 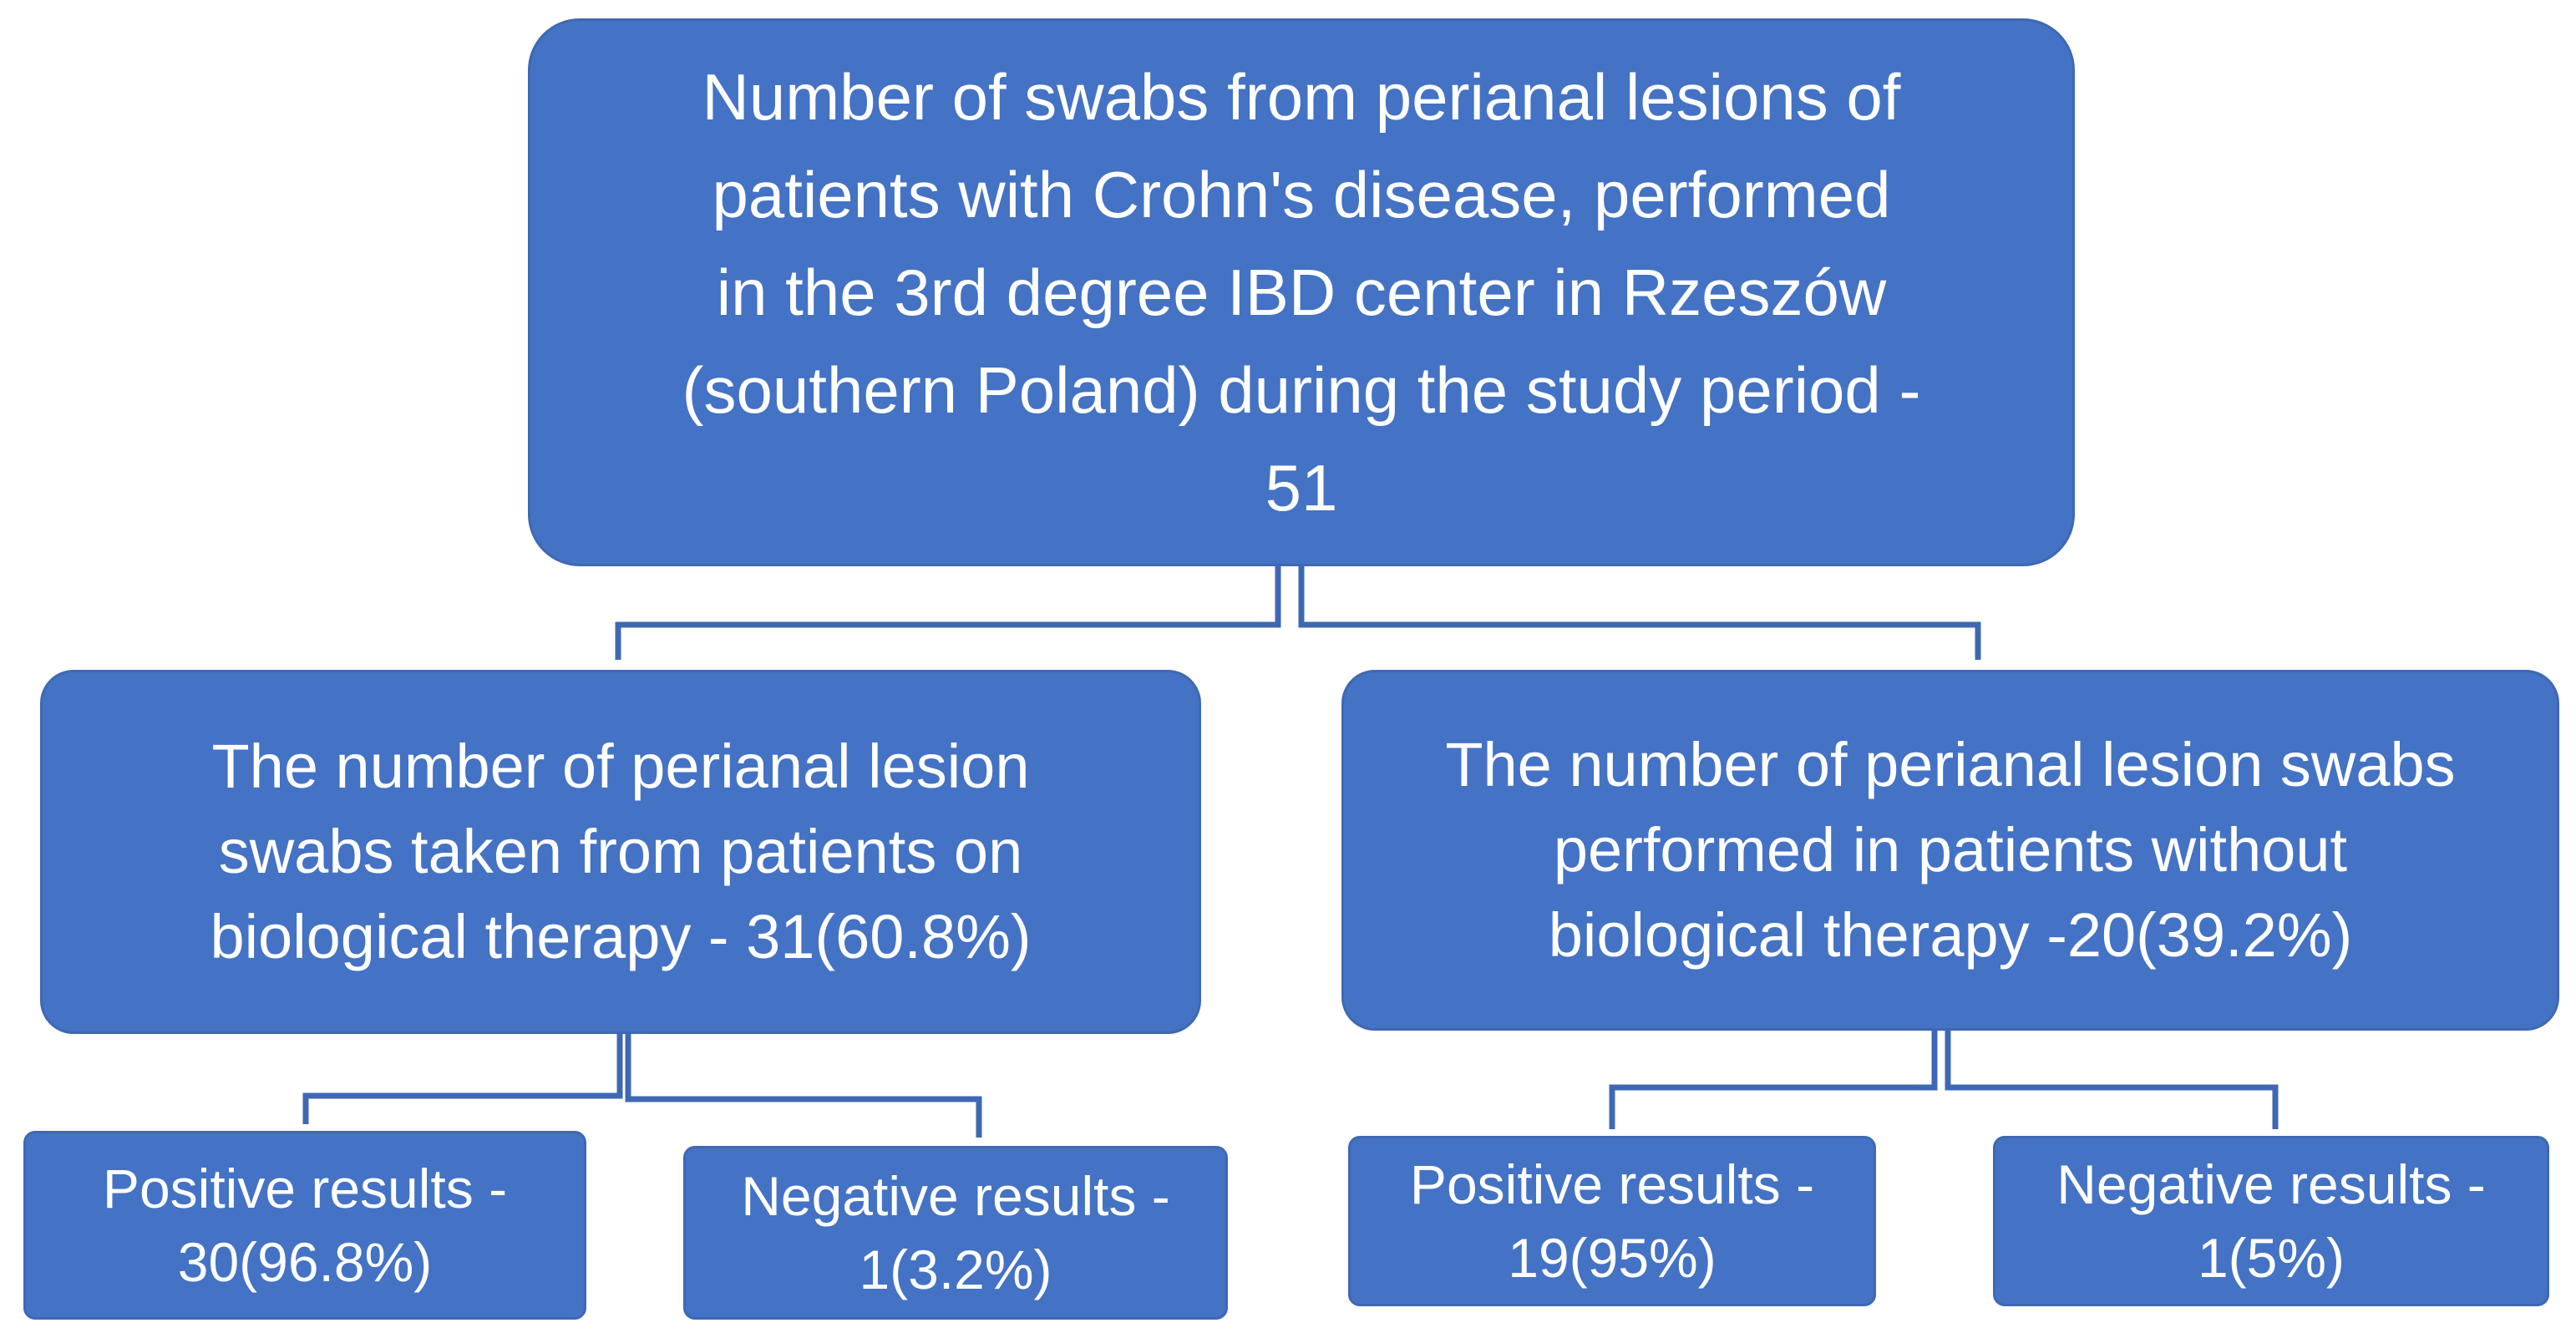 I want to click on leaf-node-label: Negative results - 1(5%), so click(x=2271, y=1221).